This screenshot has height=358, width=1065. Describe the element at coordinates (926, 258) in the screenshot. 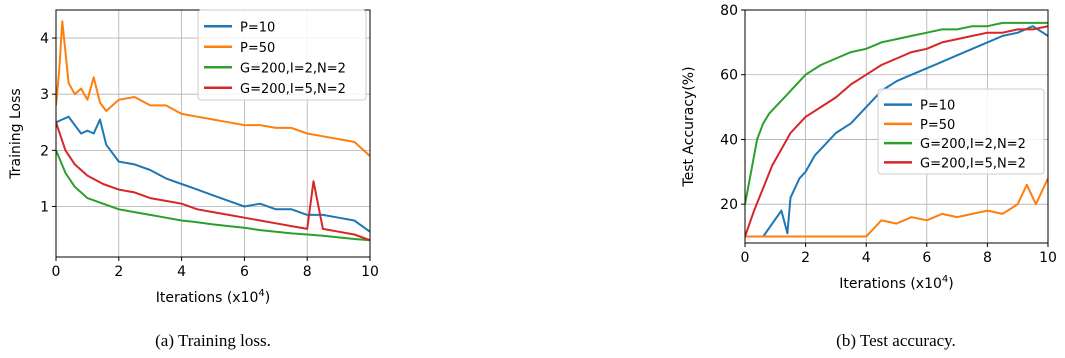

I see `b-xtick-label-3: 6` at that location.